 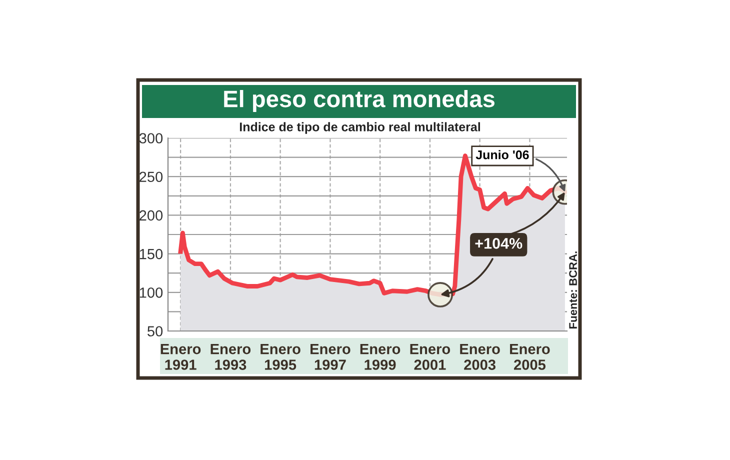 I want to click on annotation: Junio '06, so click(x=502, y=155).